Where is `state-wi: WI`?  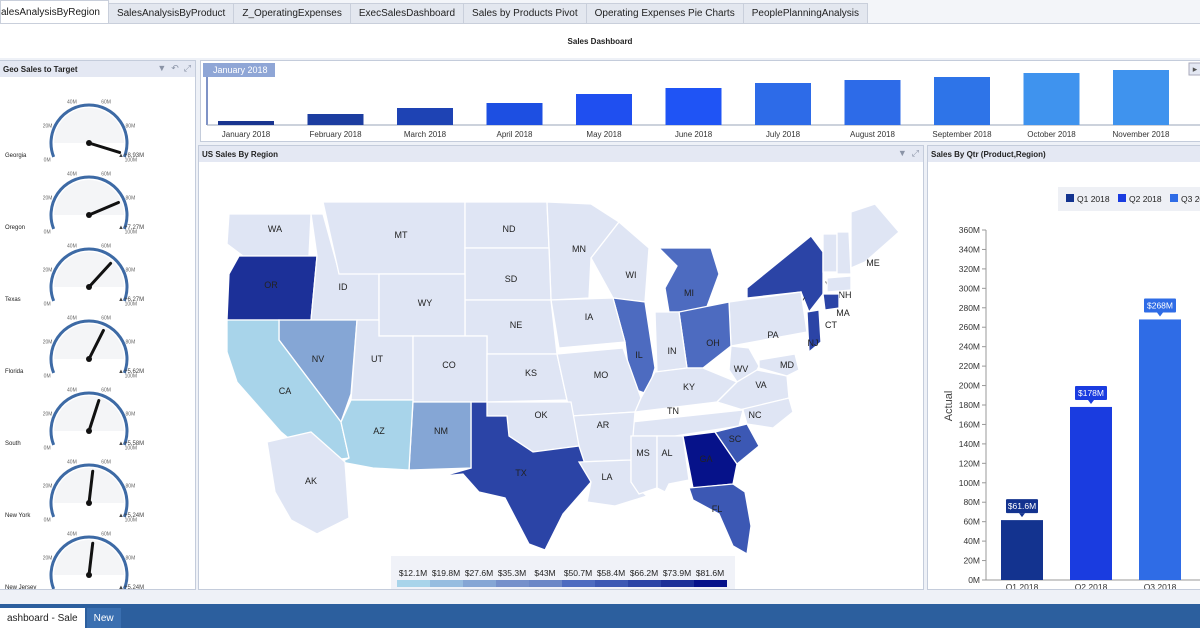
state-wi: WI is located at coordinates (620, 262).